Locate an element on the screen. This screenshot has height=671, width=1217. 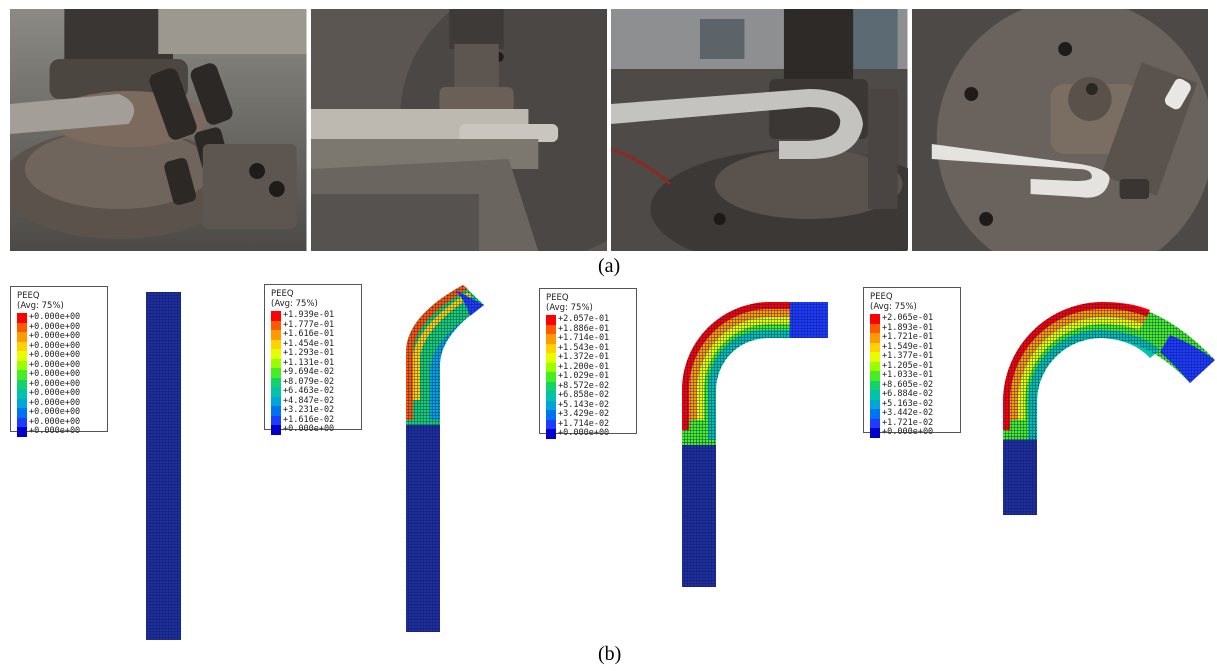
legend-row: +1.616e-01 is located at coordinates (313, 334).